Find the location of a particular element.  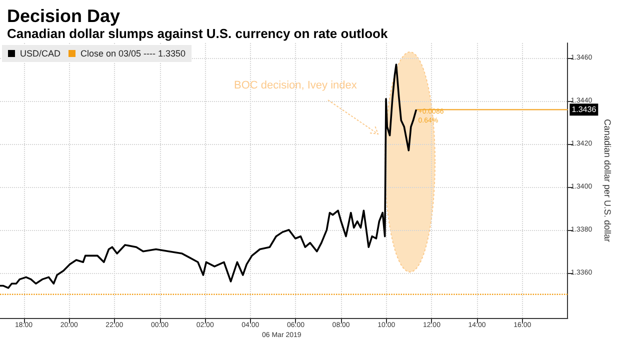

annotation: BOC decision, Ivey index is located at coordinates (296, 86).